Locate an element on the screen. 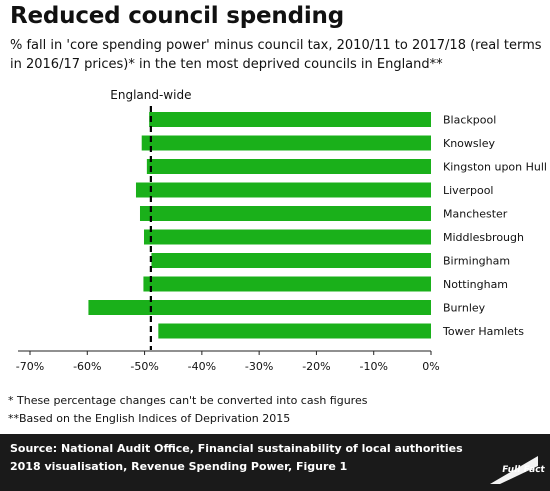 The image size is (550, 491). bar-burnley is located at coordinates (259, 307).